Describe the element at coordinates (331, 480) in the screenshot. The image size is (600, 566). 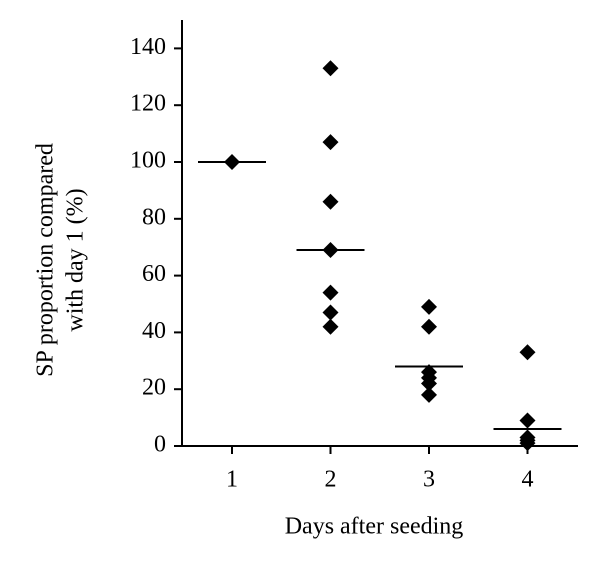
I see `x-tick-label: 2` at that location.